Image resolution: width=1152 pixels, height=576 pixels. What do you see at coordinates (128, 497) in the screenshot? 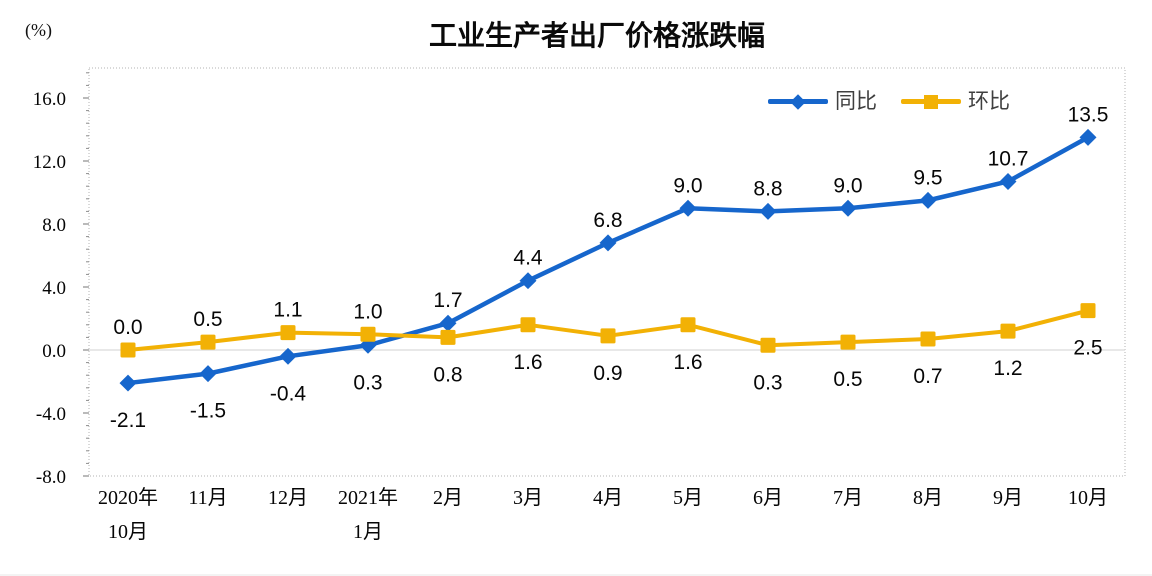
I see `x-axis-category-label: 2020年` at bounding box center [128, 497].